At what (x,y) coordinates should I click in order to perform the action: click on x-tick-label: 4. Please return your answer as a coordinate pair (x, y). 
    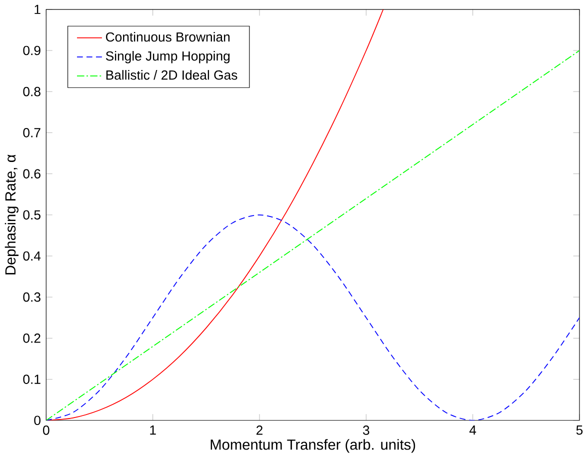
    Looking at the image, I should click on (472, 430).